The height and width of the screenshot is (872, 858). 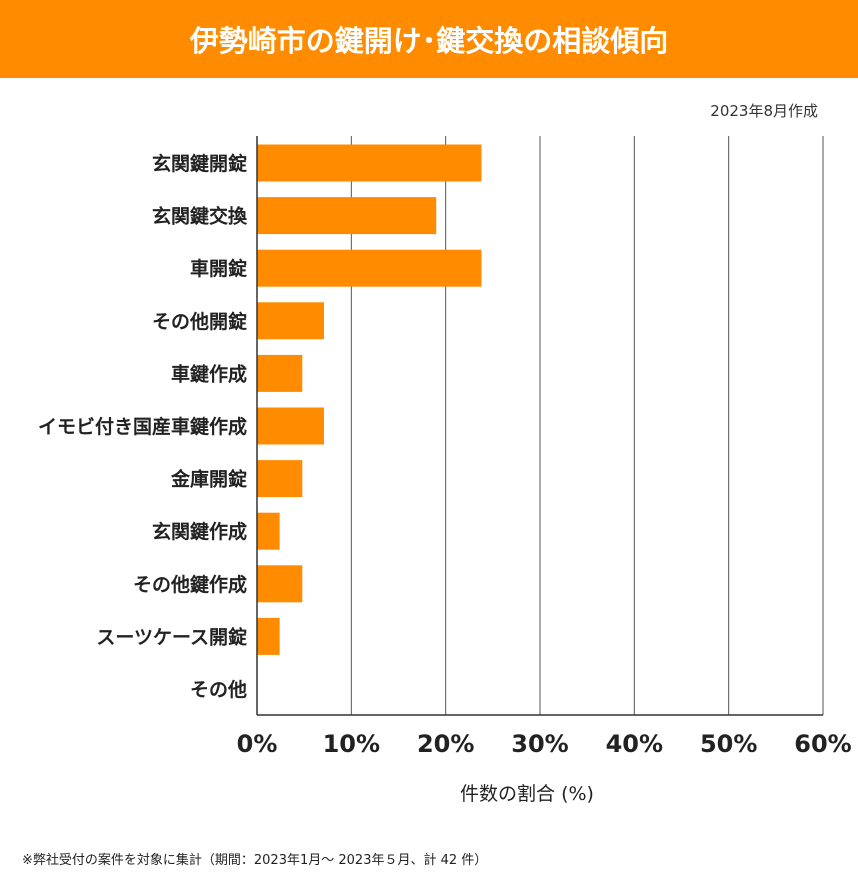 I want to click on x-tick-label: 50%, so click(x=728, y=744).